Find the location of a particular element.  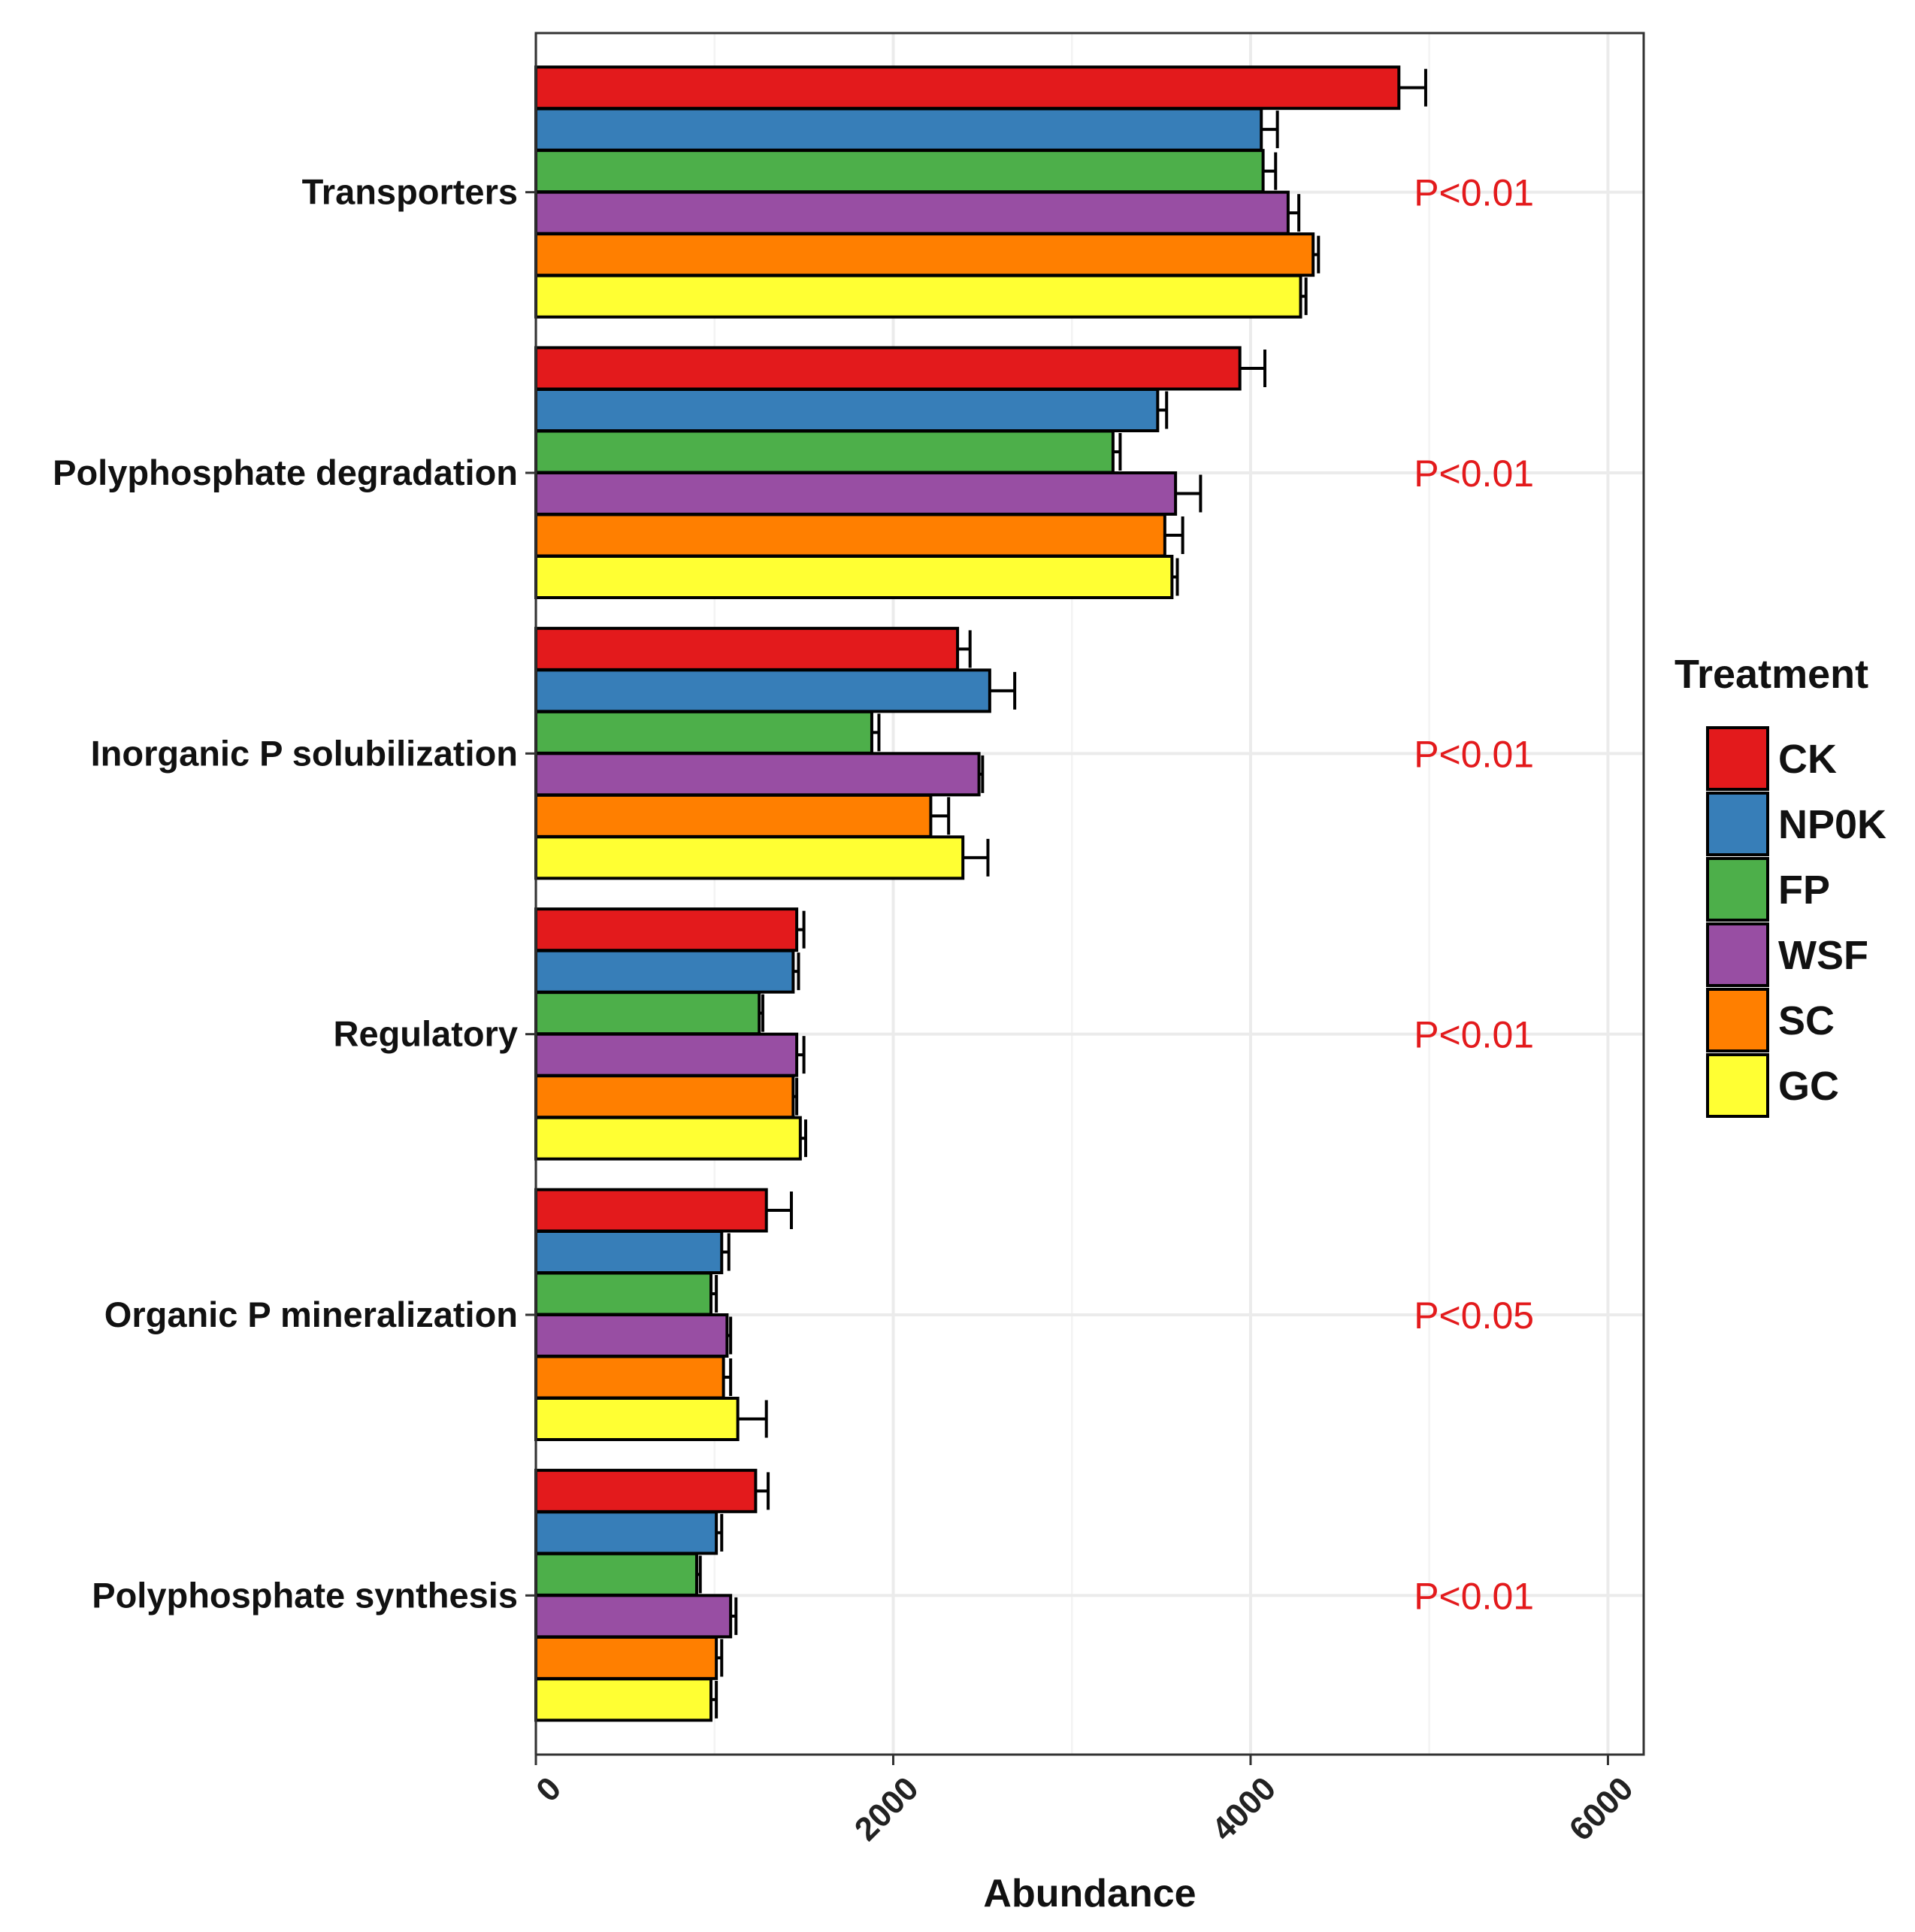

y-tick-label: Polyphosphate degradation is located at coordinates (285, 472).